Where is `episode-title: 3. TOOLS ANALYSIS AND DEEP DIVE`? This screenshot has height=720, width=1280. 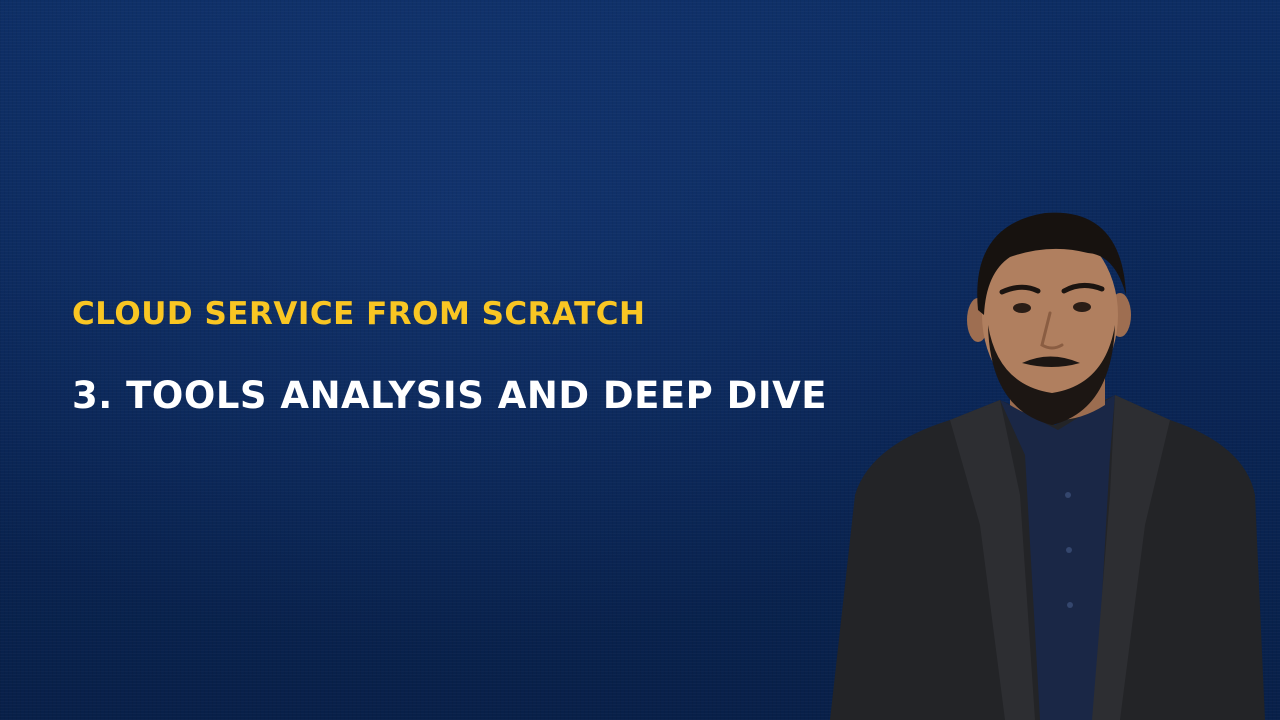
episode-title: 3. TOOLS ANALYSIS AND DEEP DIVE is located at coordinates (450, 395).